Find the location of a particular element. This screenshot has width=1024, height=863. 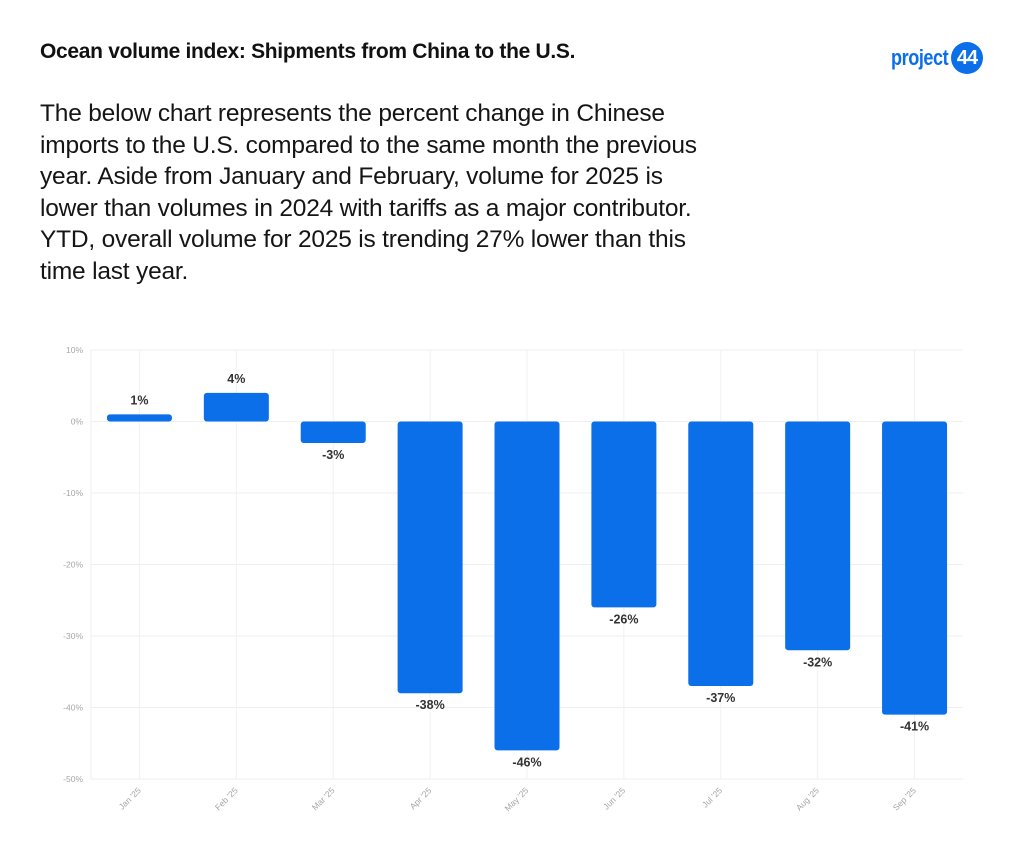

y-tick-label: 10% is located at coordinates (74, 350).